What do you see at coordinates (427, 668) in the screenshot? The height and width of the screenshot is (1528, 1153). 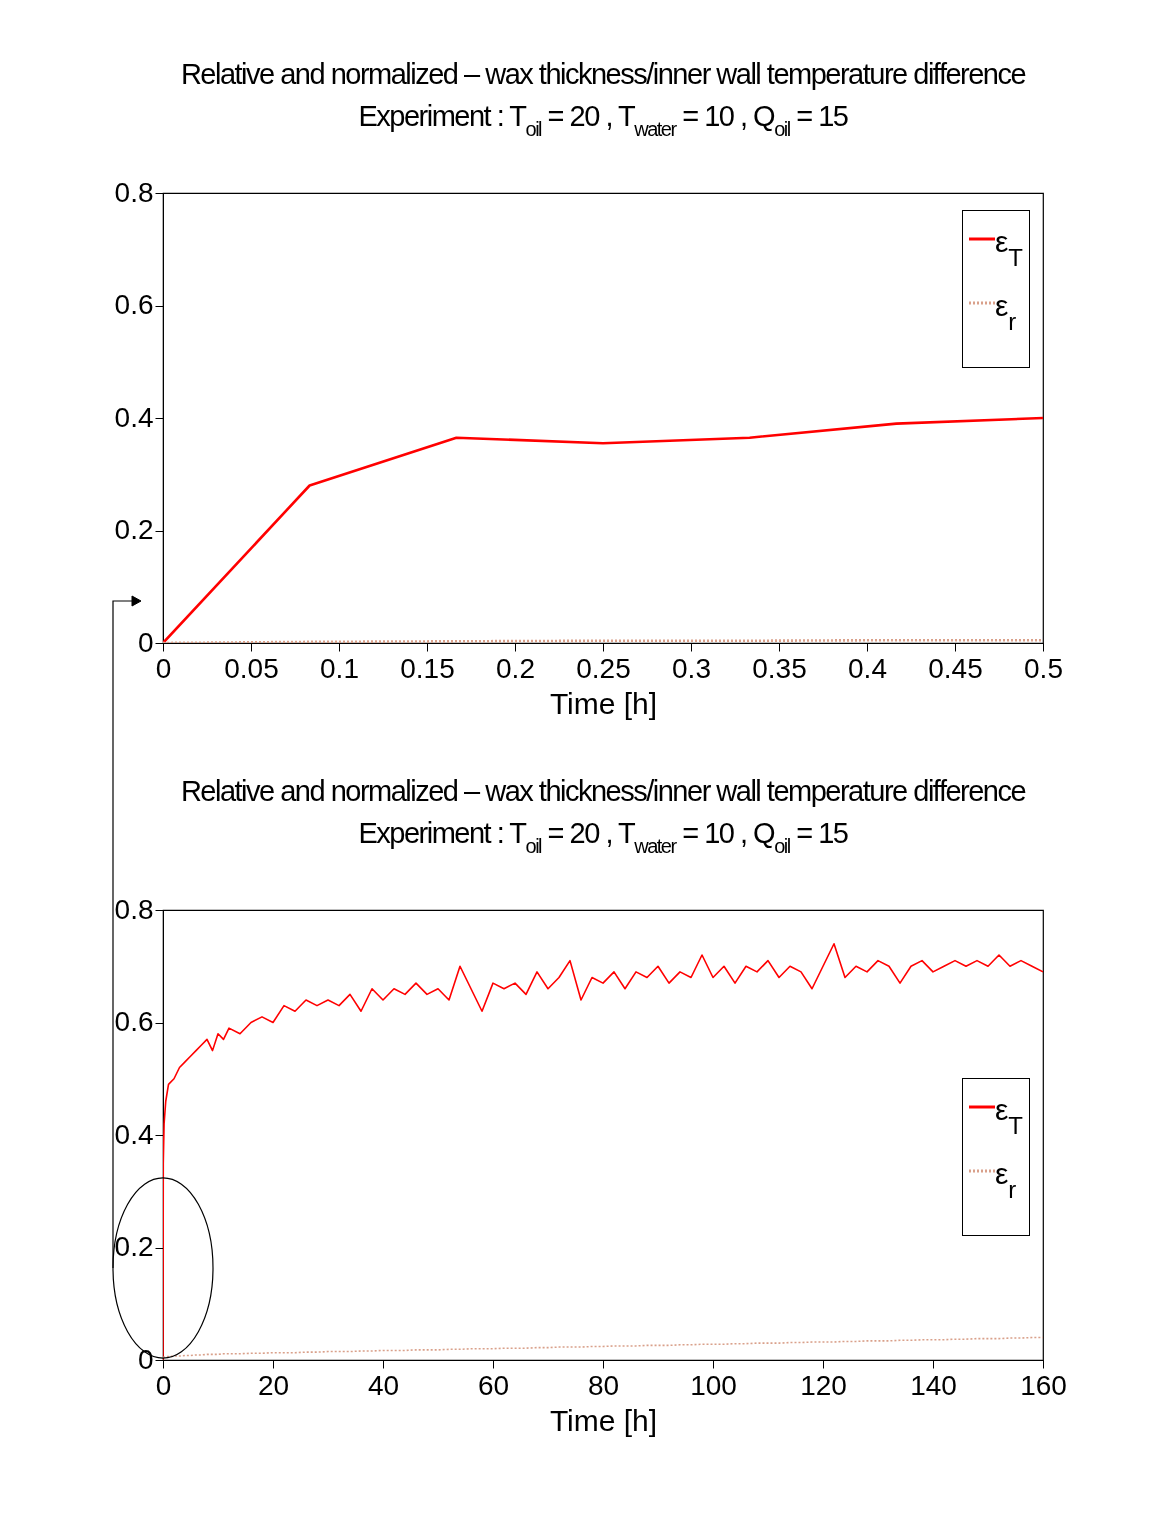 I see `x-tick-label: 0.15` at bounding box center [427, 668].